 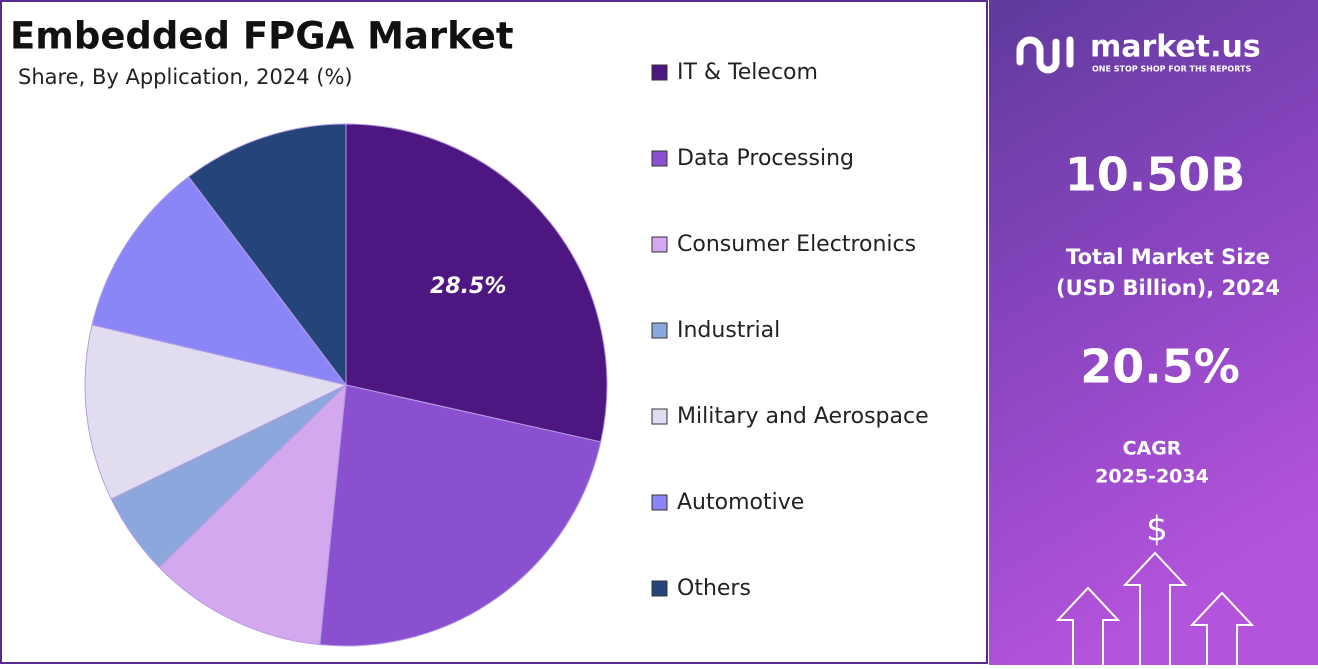 I want to click on legend-label: Military and Aerospace, so click(x=803, y=416).